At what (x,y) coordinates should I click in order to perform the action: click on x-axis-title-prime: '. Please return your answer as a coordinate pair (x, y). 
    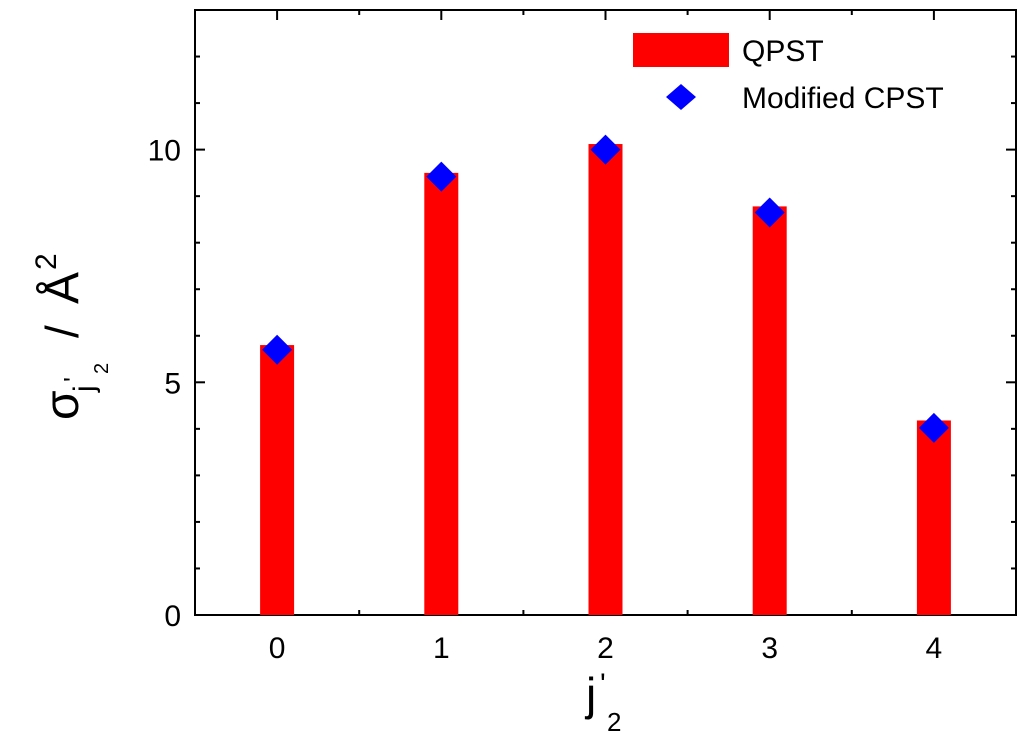
    Looking at the image, I should click on (603, 684).